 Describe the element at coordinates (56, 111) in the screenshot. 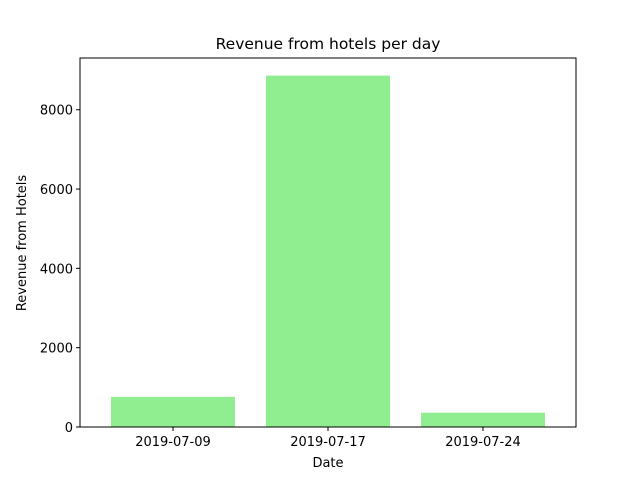

I see `y-tick-label: 8000` at that location.